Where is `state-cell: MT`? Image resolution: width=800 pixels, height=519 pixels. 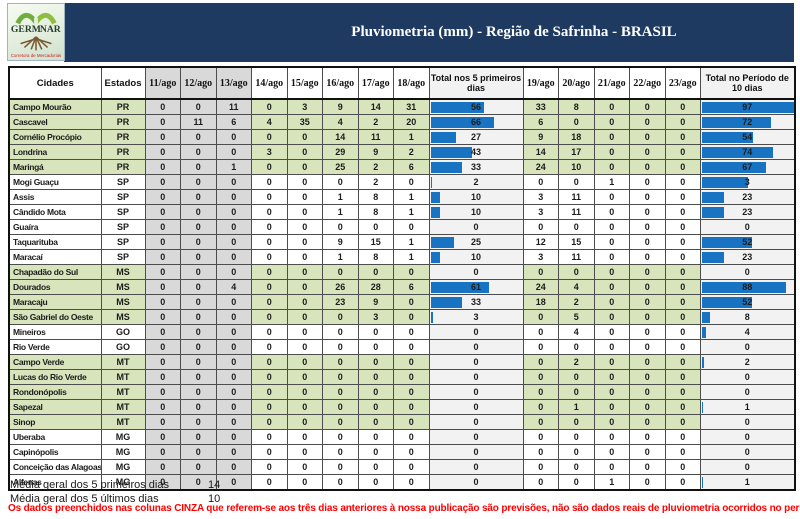 state-cell: MT is located at coordinates (123, 422).